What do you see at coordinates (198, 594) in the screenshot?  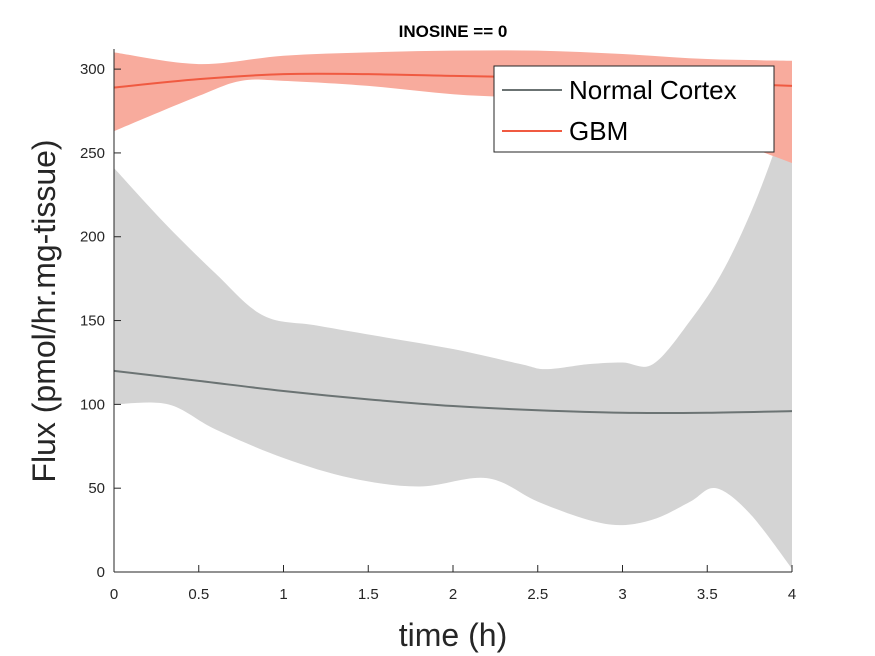 I see `x-tick-label: 0.5` at bounding box center [198, 594].